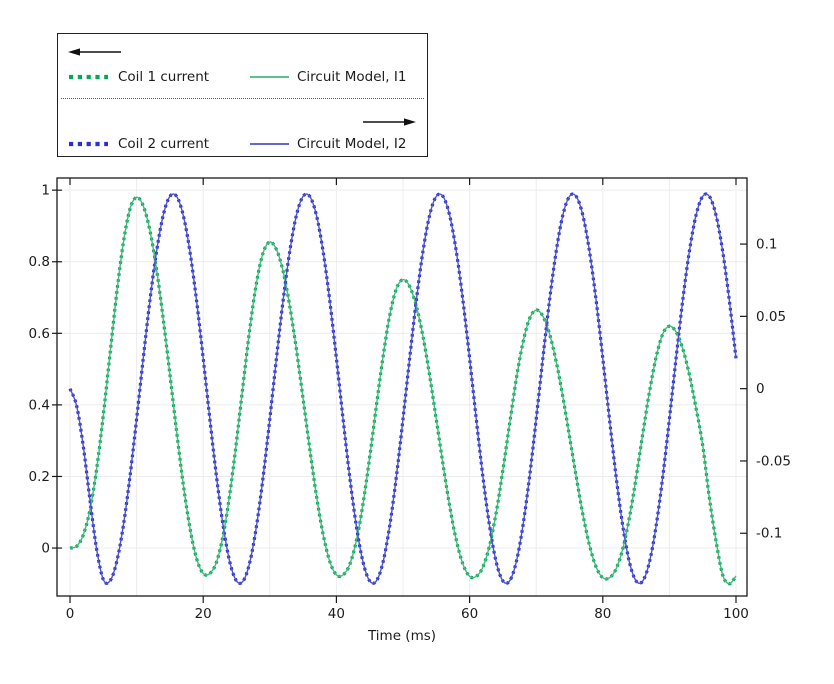 The height and width of the screenshot is (684, 834). What do you see at coordinates (269, 77) in the screenshot?
I see `circuit-model-i1-solid-swatch-icon` at bounding box center [269, 77].